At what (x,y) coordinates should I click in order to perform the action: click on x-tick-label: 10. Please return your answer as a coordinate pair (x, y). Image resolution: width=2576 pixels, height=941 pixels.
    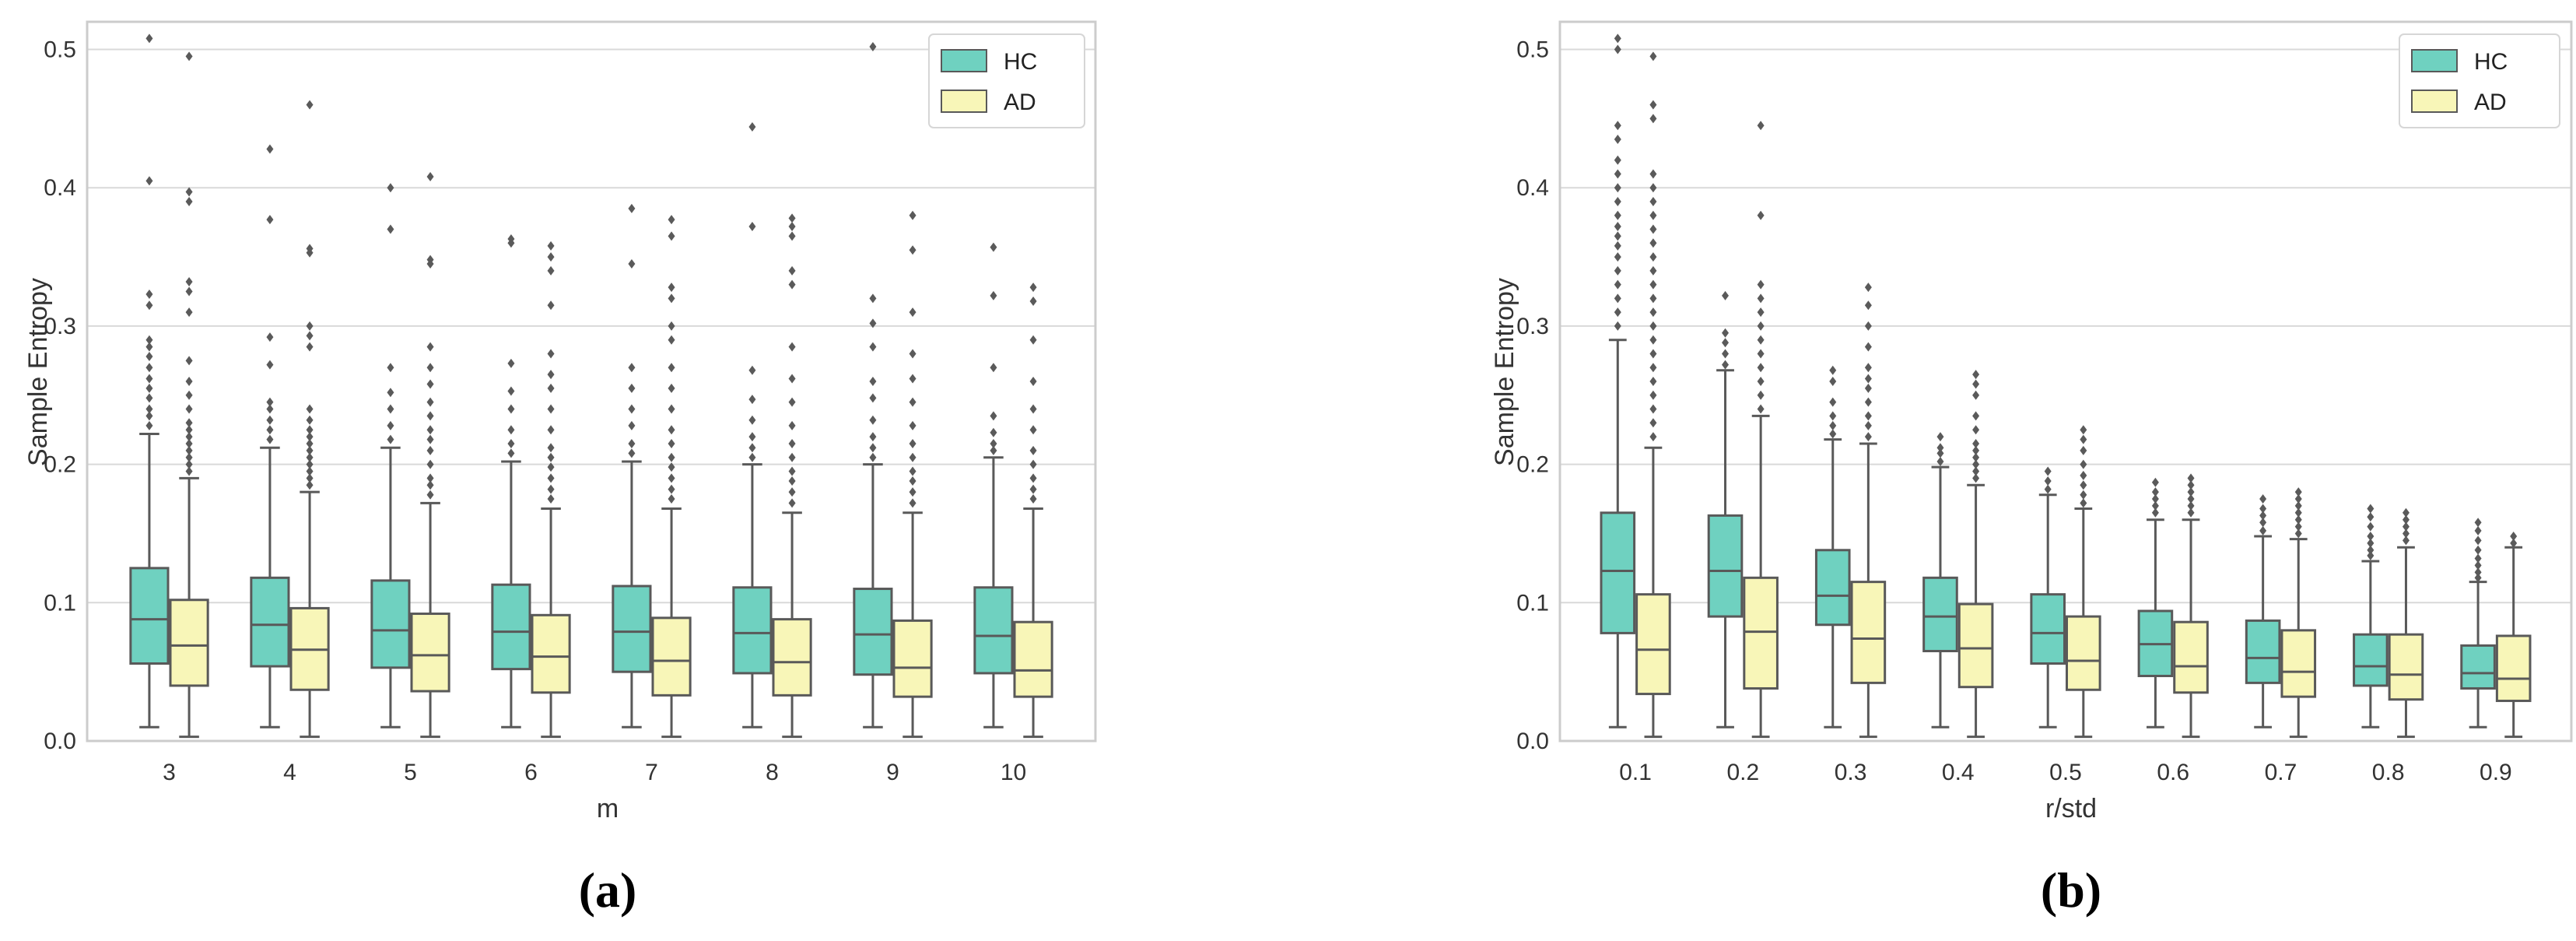
    Looking at the image, I should click on (1013, 773).